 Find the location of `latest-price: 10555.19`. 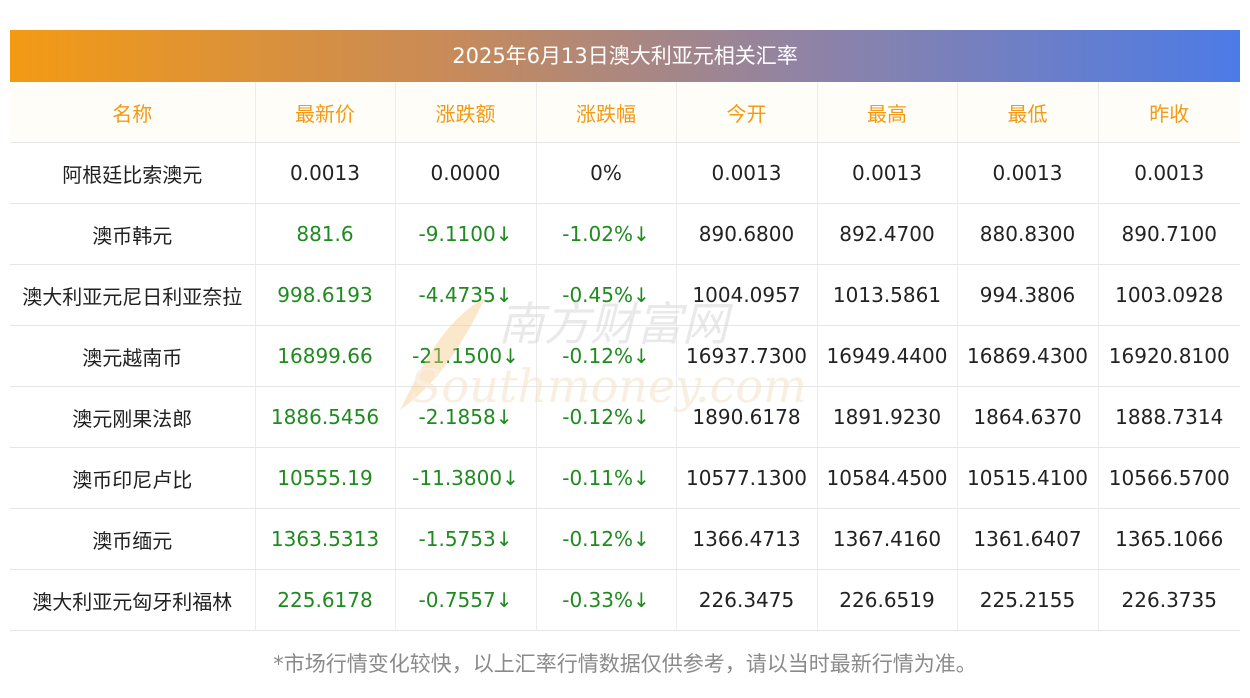

latest-price: 10555.19 is located at coordinates (325, 478).